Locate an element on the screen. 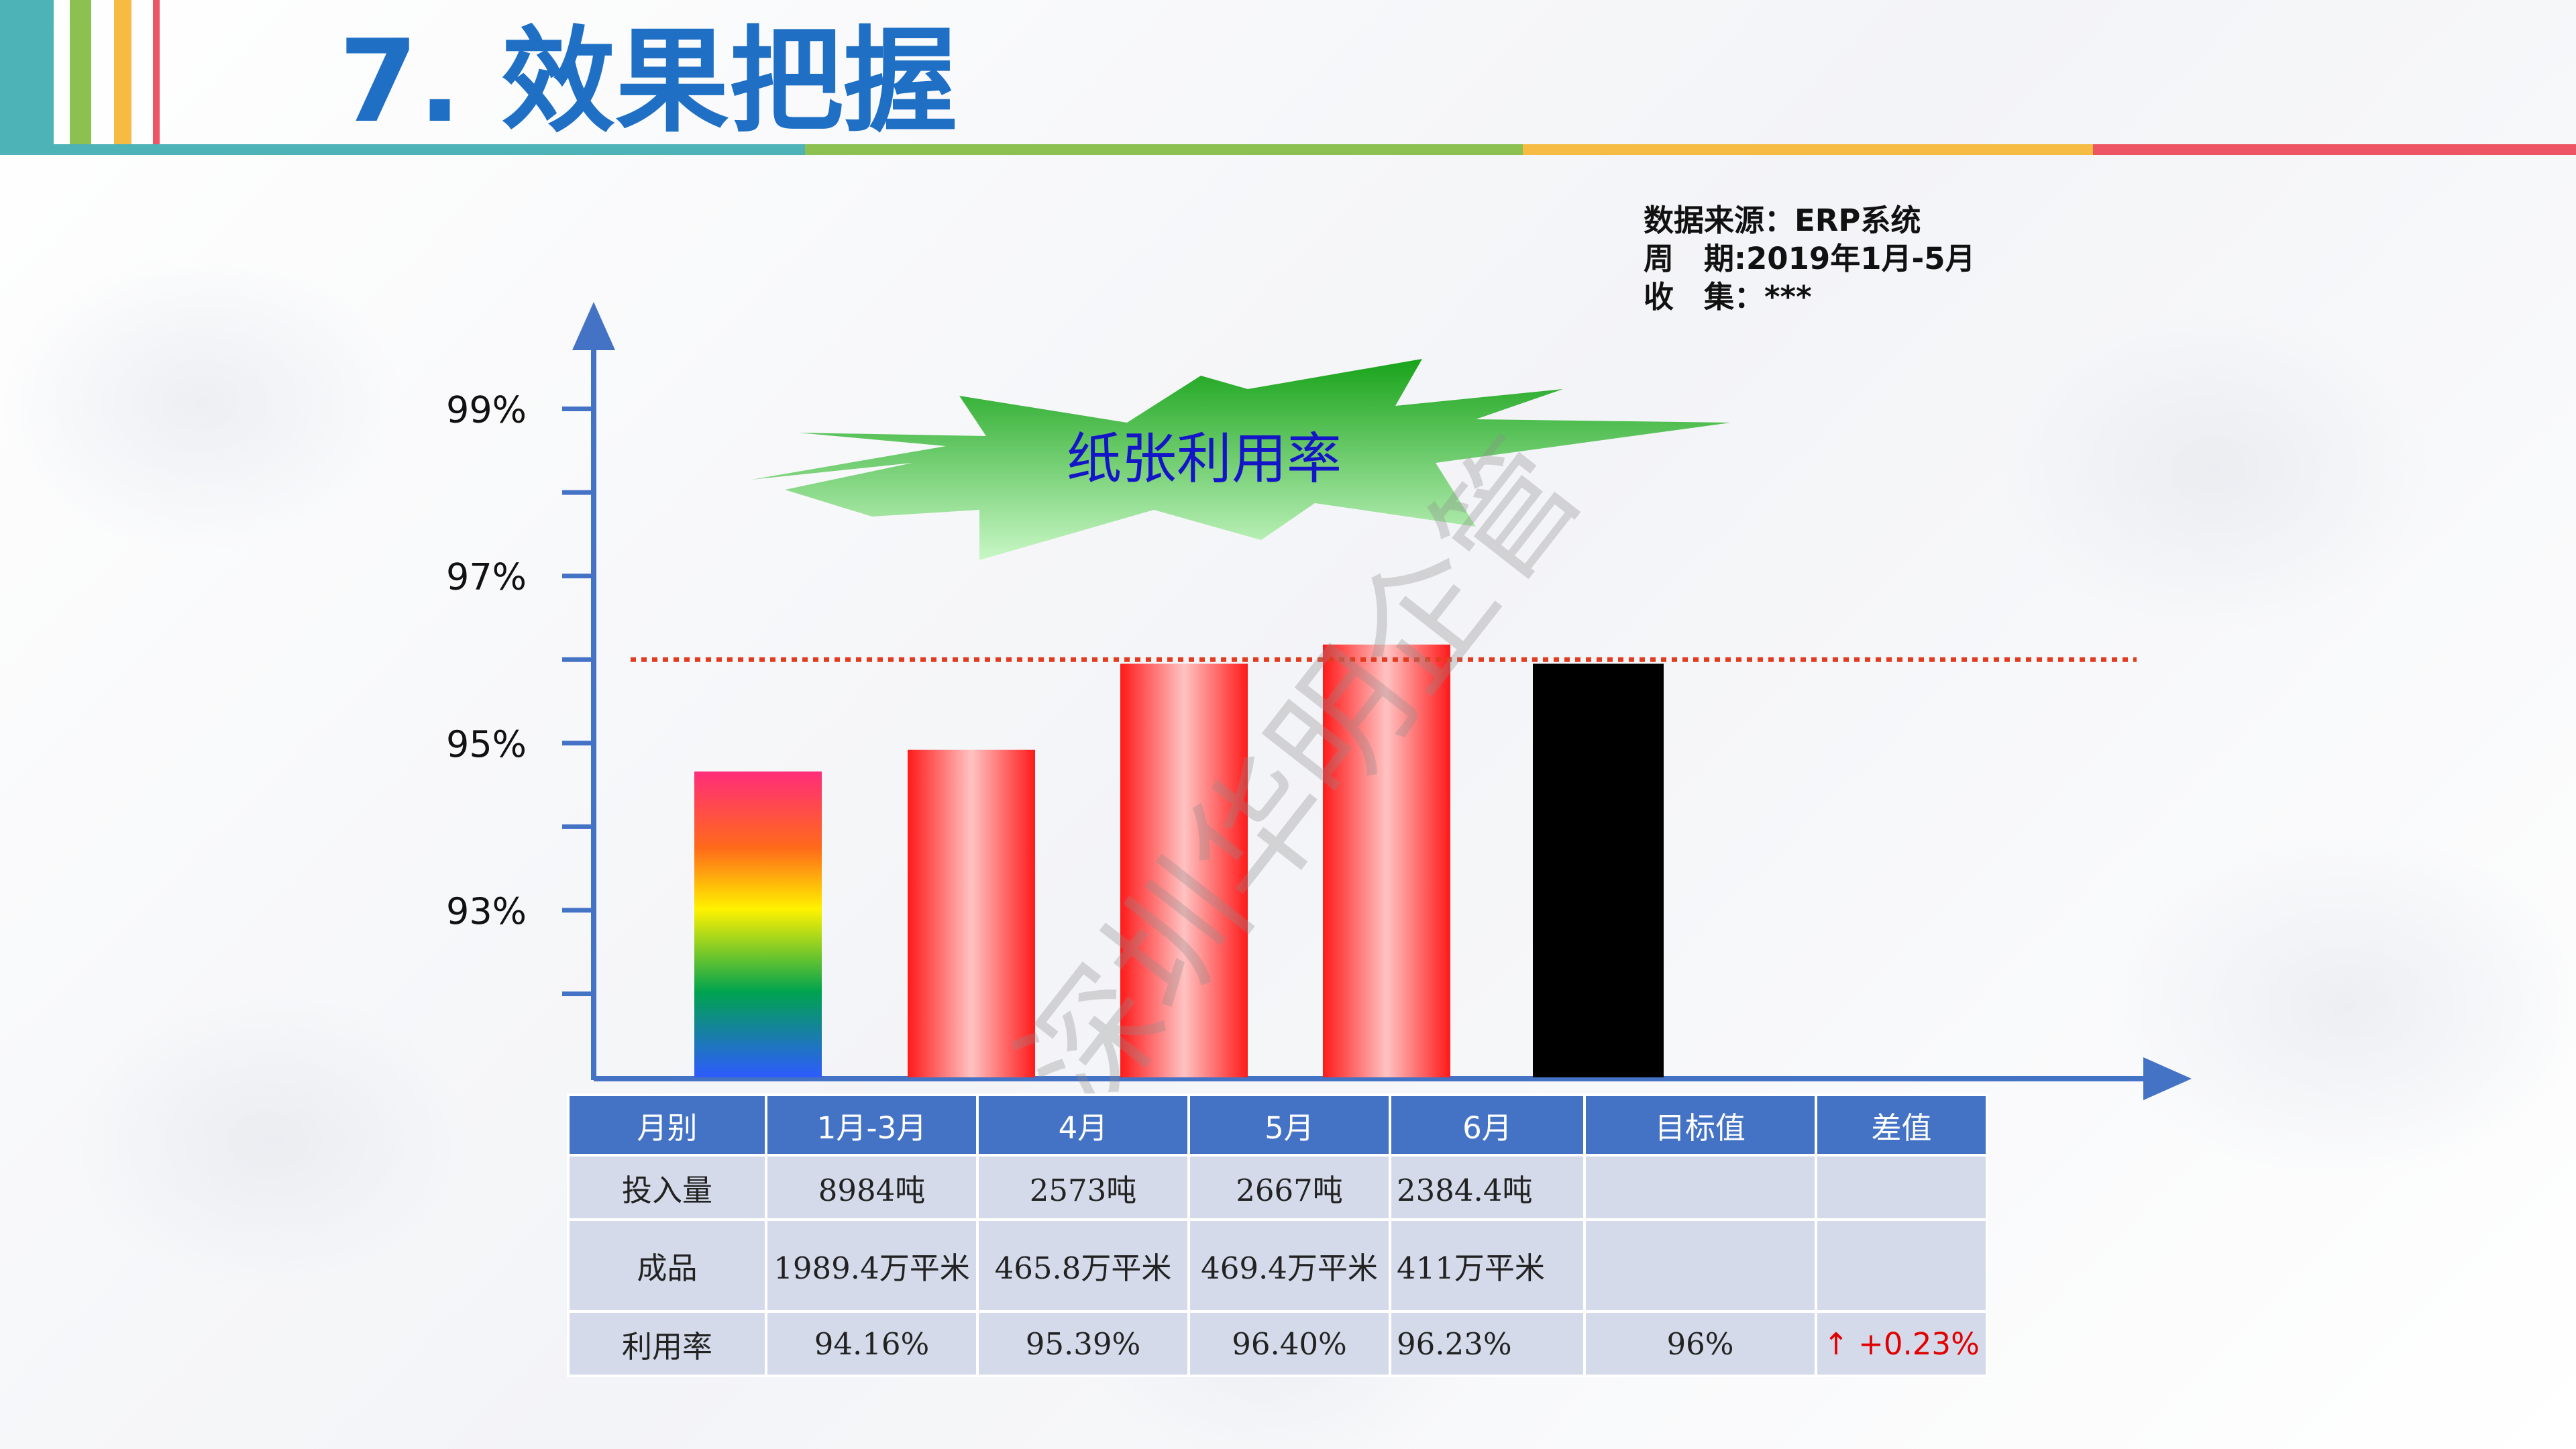 The height and width of the screenshot is (1449, 2576). stripe-teal is located at coordinates (27, 72).